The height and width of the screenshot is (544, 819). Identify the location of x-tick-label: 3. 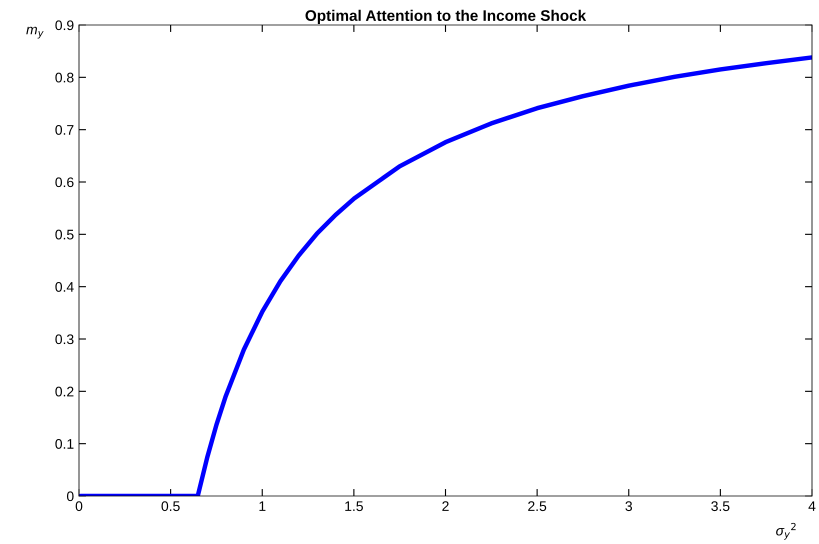
(628, 506).